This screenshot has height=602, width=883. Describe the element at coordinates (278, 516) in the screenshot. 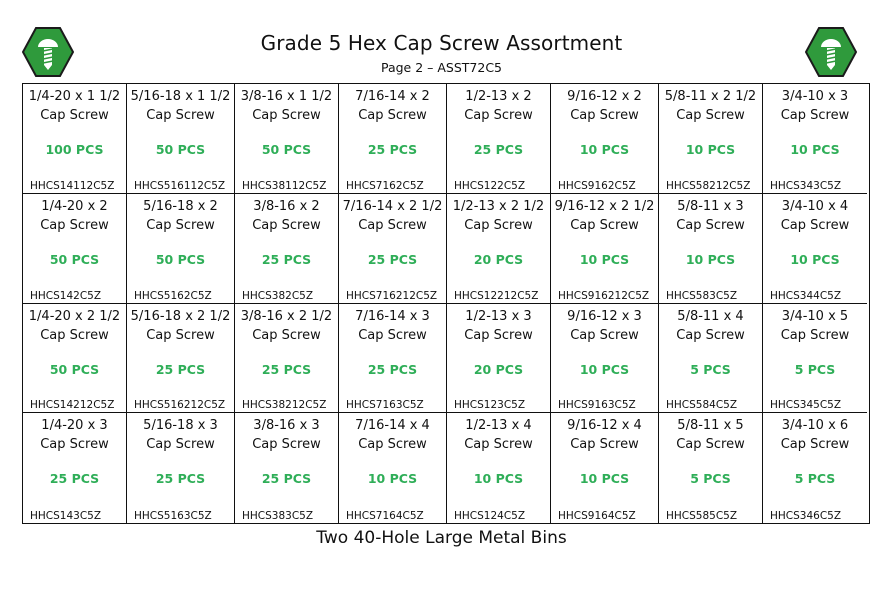

I see `part-number: HHCS383C5Z` at that location.